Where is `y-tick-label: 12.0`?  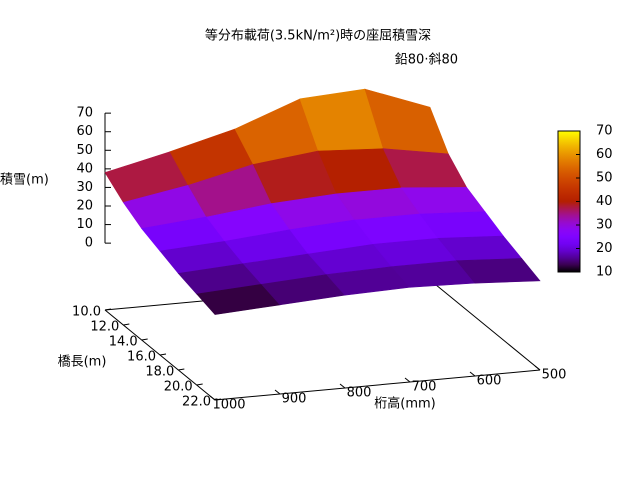 y-tick-label: 12.0 is located at coordinates (104, 327).